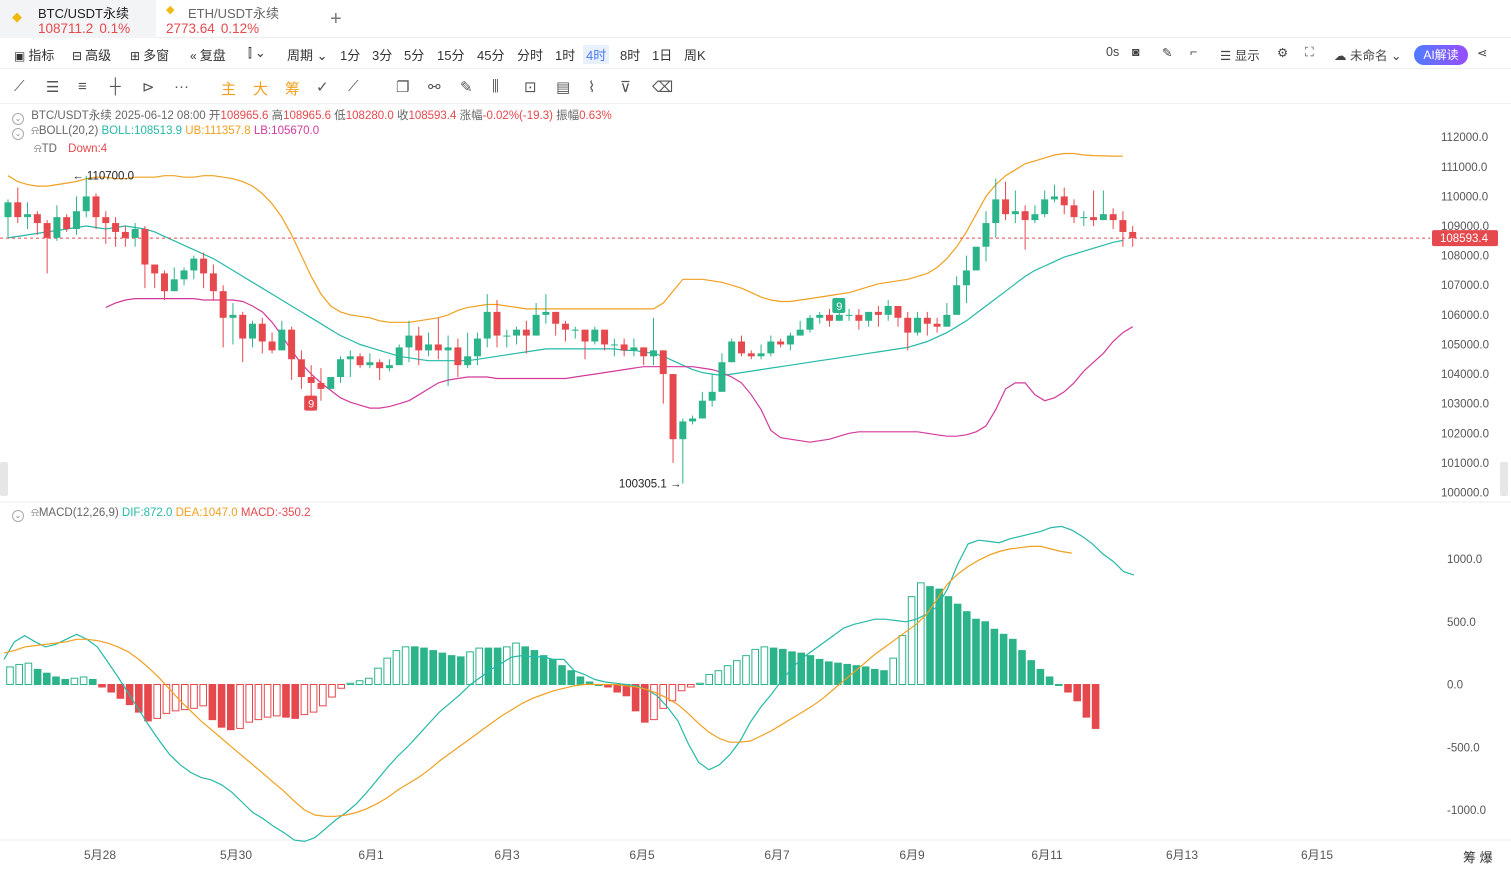  Describe the element at coordinates (1504, 479) in the screenshot. I see `right-scroll-handle` at that location.